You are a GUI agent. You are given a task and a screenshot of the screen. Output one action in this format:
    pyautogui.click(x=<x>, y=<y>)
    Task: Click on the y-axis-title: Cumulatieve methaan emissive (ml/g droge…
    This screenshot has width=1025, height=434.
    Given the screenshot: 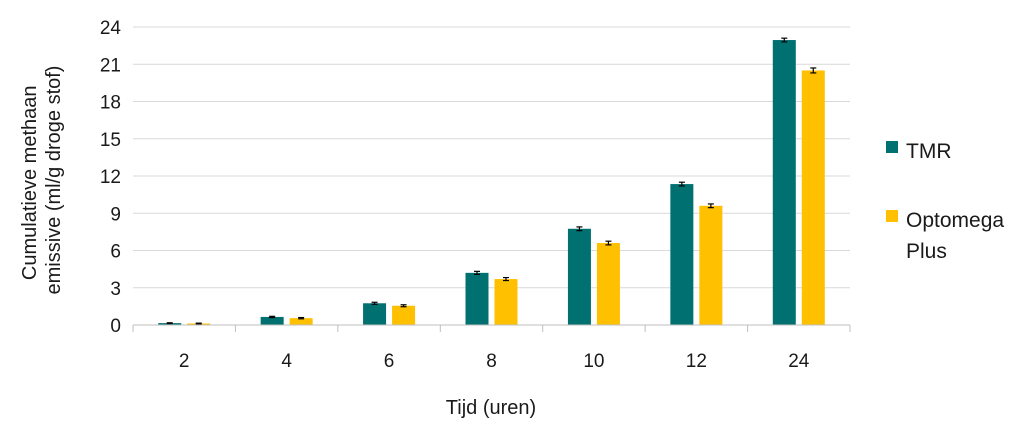 What is the action you would take?
    pyautogui.click(x=42, y=180)
    